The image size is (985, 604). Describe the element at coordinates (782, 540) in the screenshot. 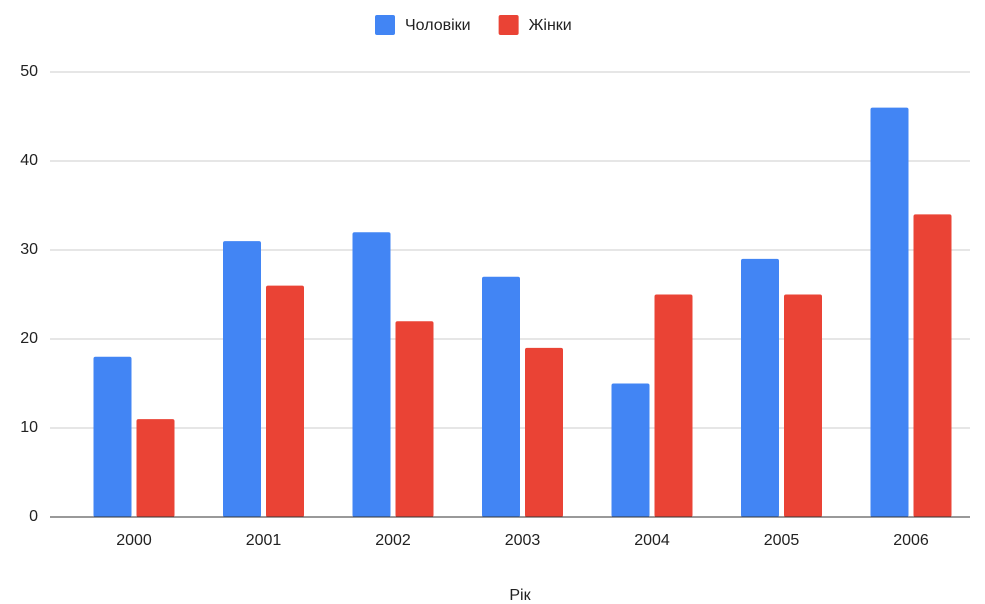

I see `x-tick-label: 2005` at that location.